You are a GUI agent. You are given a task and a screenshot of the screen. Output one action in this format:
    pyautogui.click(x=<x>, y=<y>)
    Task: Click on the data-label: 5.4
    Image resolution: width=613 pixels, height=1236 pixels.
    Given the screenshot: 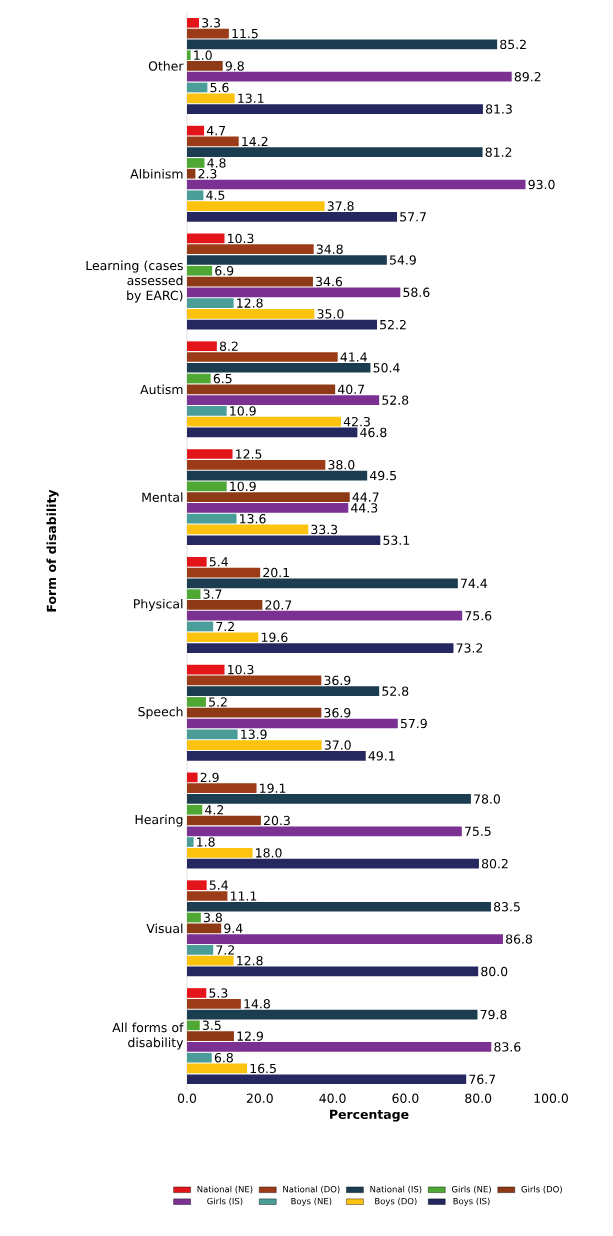 What is the action you would take?
    pyautogui.click(x=218, y=562)
    